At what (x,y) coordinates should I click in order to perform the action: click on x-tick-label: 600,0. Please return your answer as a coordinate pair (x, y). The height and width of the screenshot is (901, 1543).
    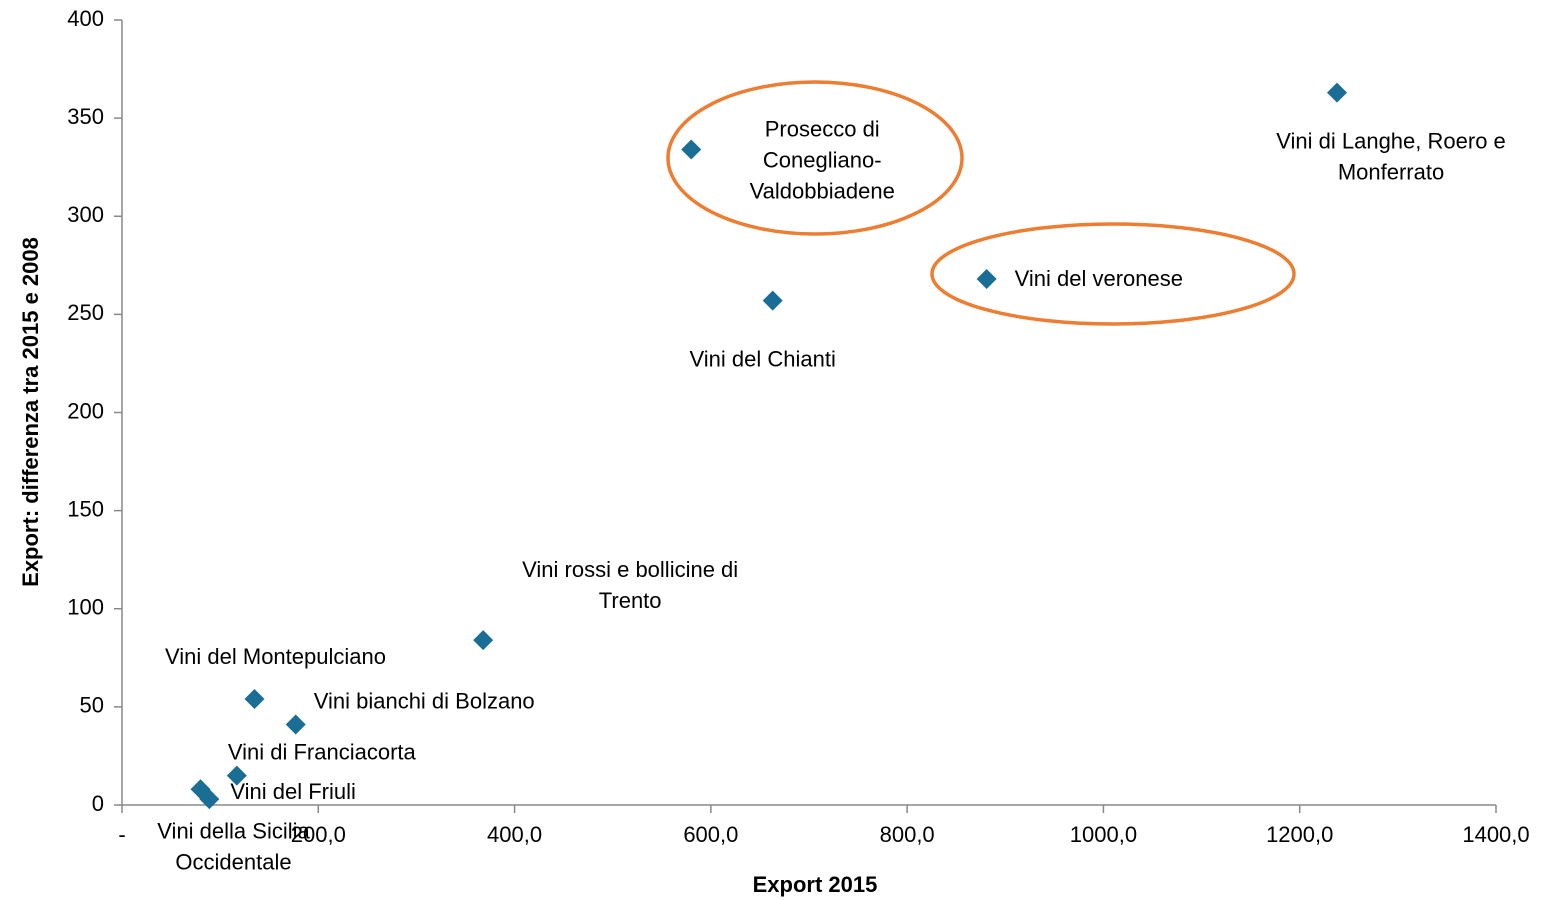
    Looking at the image, I should click on (710, 834).